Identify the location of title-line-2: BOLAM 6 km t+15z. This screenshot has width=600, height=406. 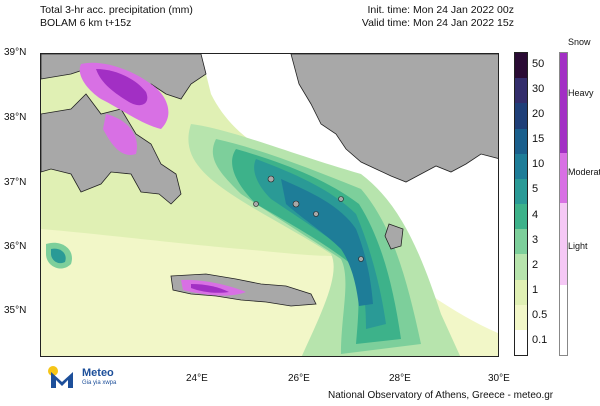
(86, 23).